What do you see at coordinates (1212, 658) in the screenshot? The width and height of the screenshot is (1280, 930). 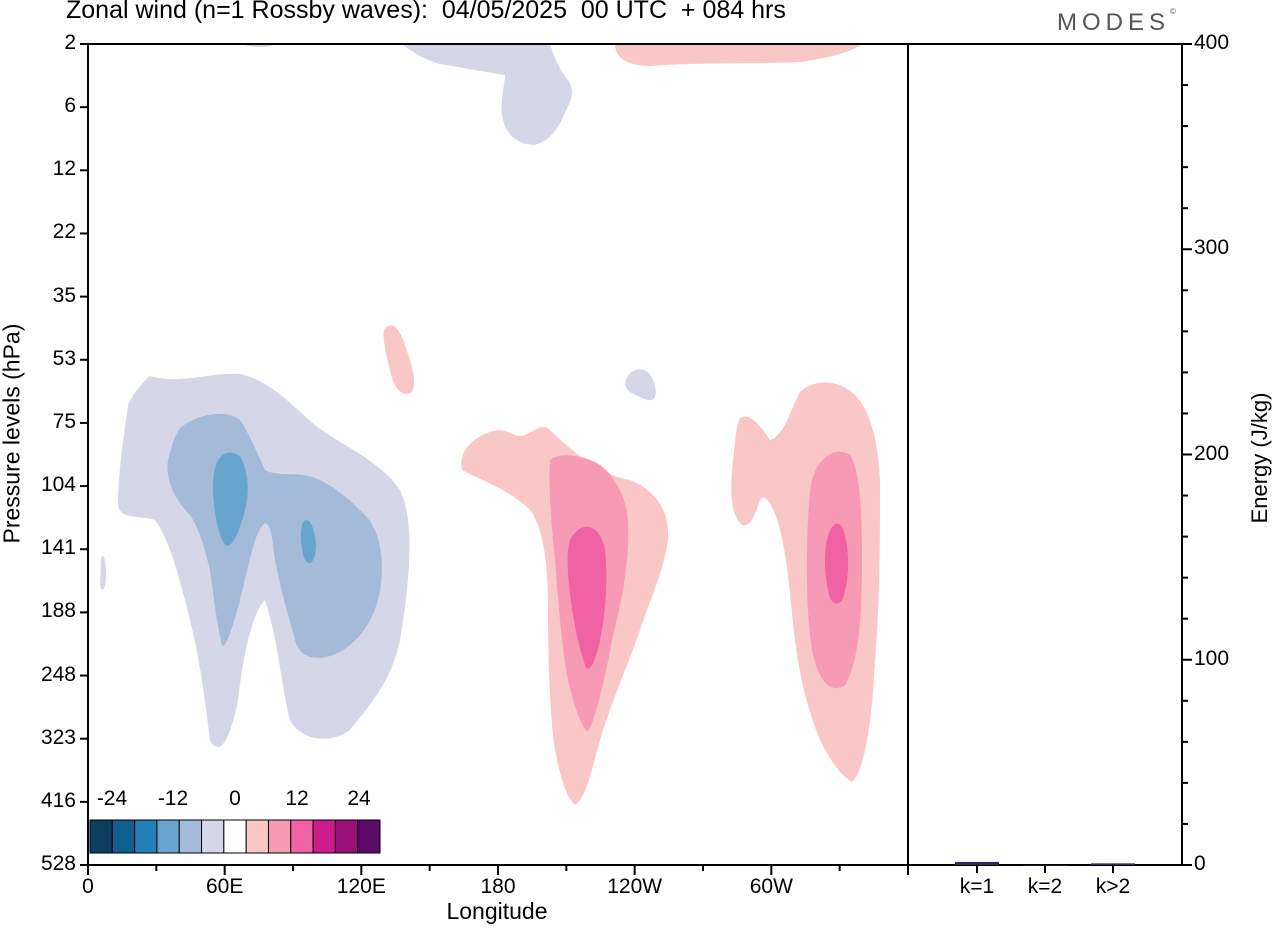 I see `energy-tick-label: 100` at bounding box center [1212, 658].